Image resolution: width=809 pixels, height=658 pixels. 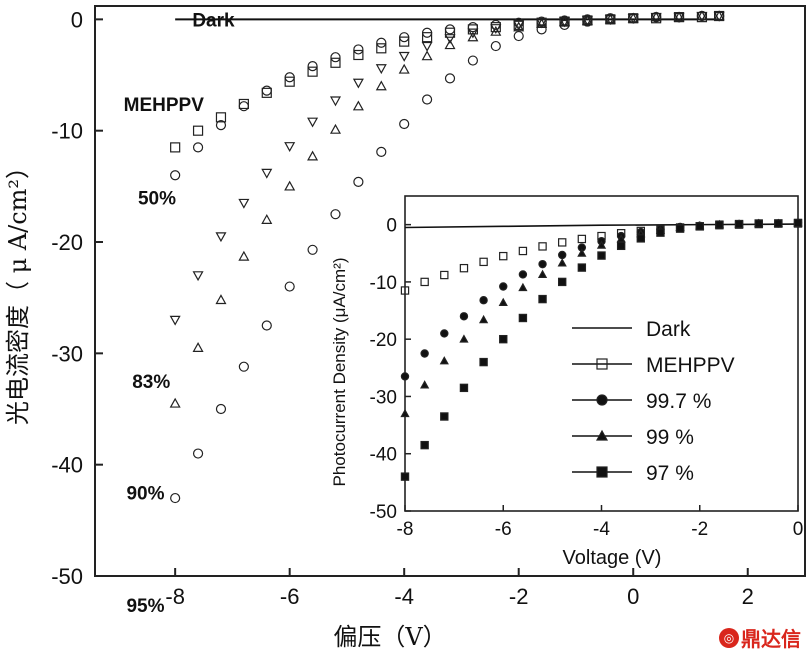 I want to click on main-y-tick-label: -10, so click(x=67, y=131).